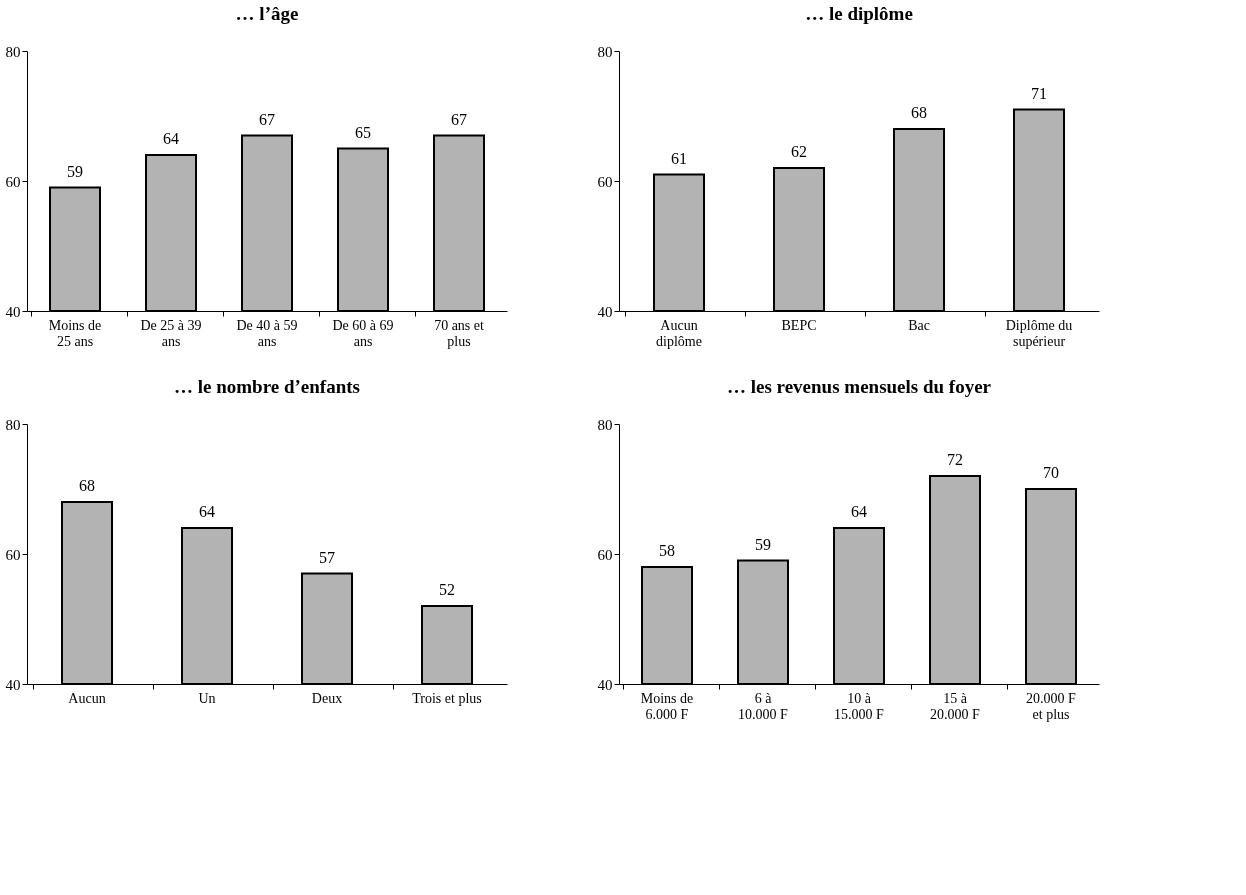 Image resolution: width=1246 pixels, height=895 pixels. I want to click on data-label: 61, so click(679, 158).